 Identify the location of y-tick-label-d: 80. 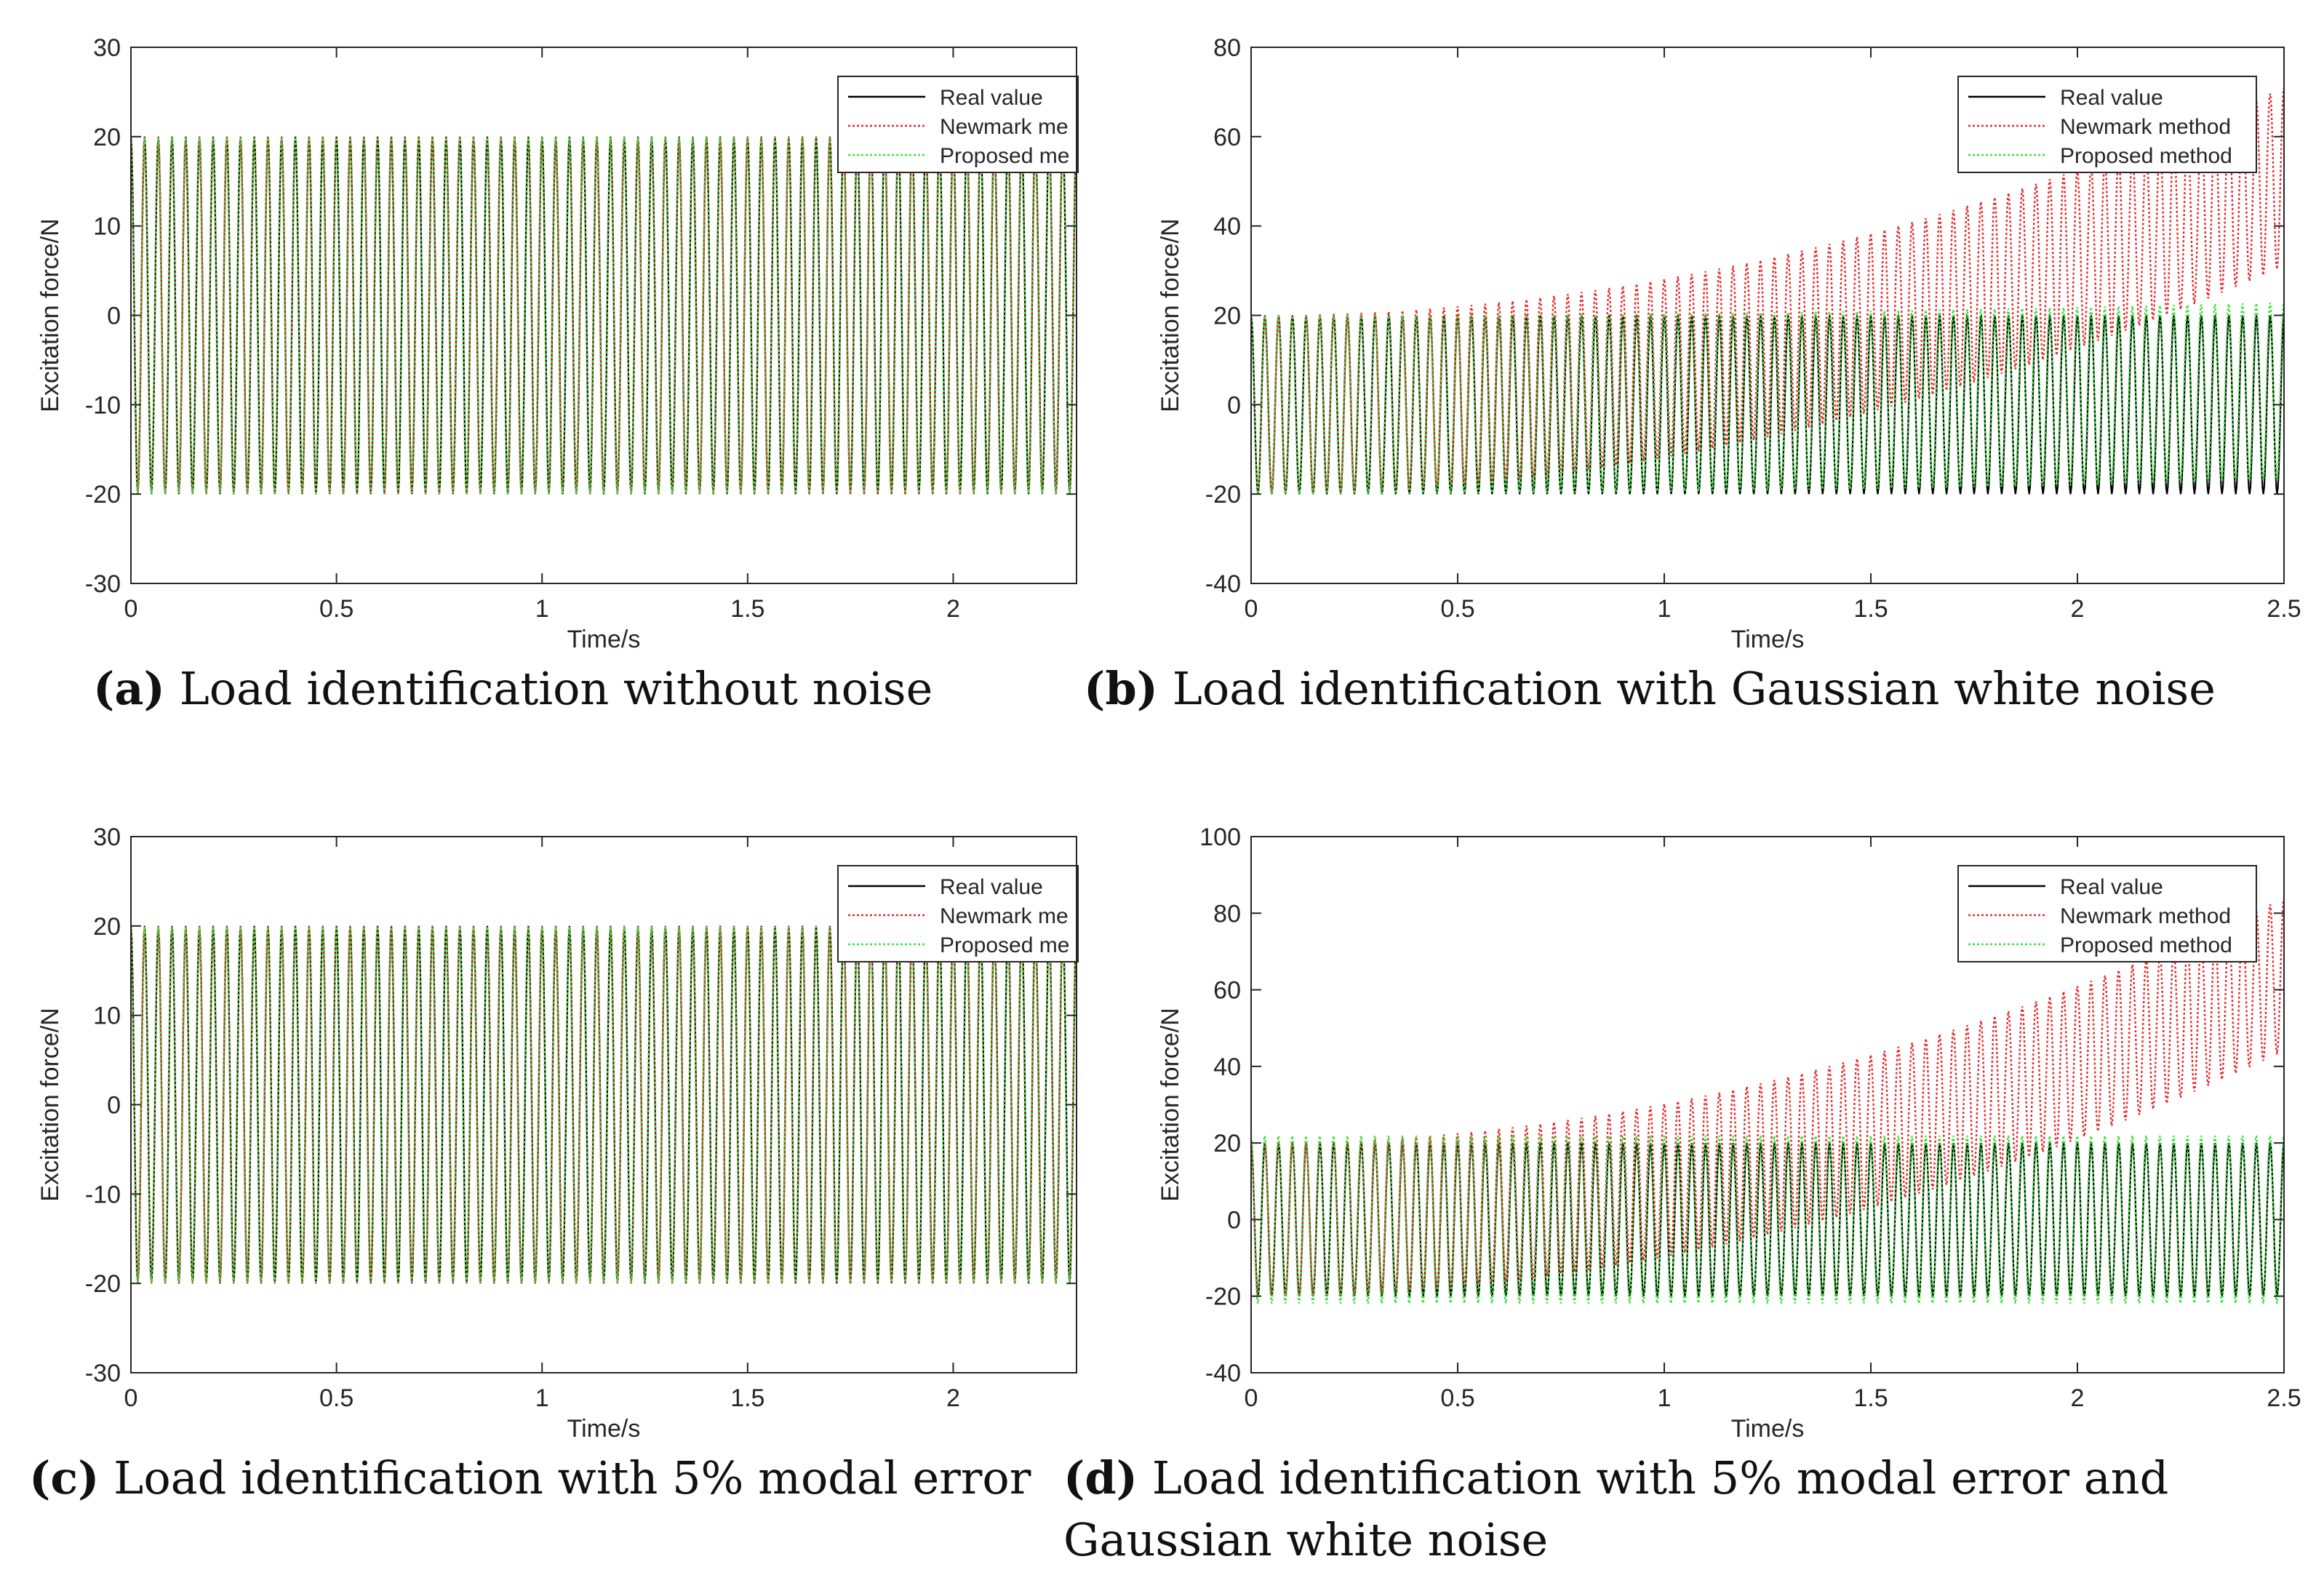
(1227, 914).